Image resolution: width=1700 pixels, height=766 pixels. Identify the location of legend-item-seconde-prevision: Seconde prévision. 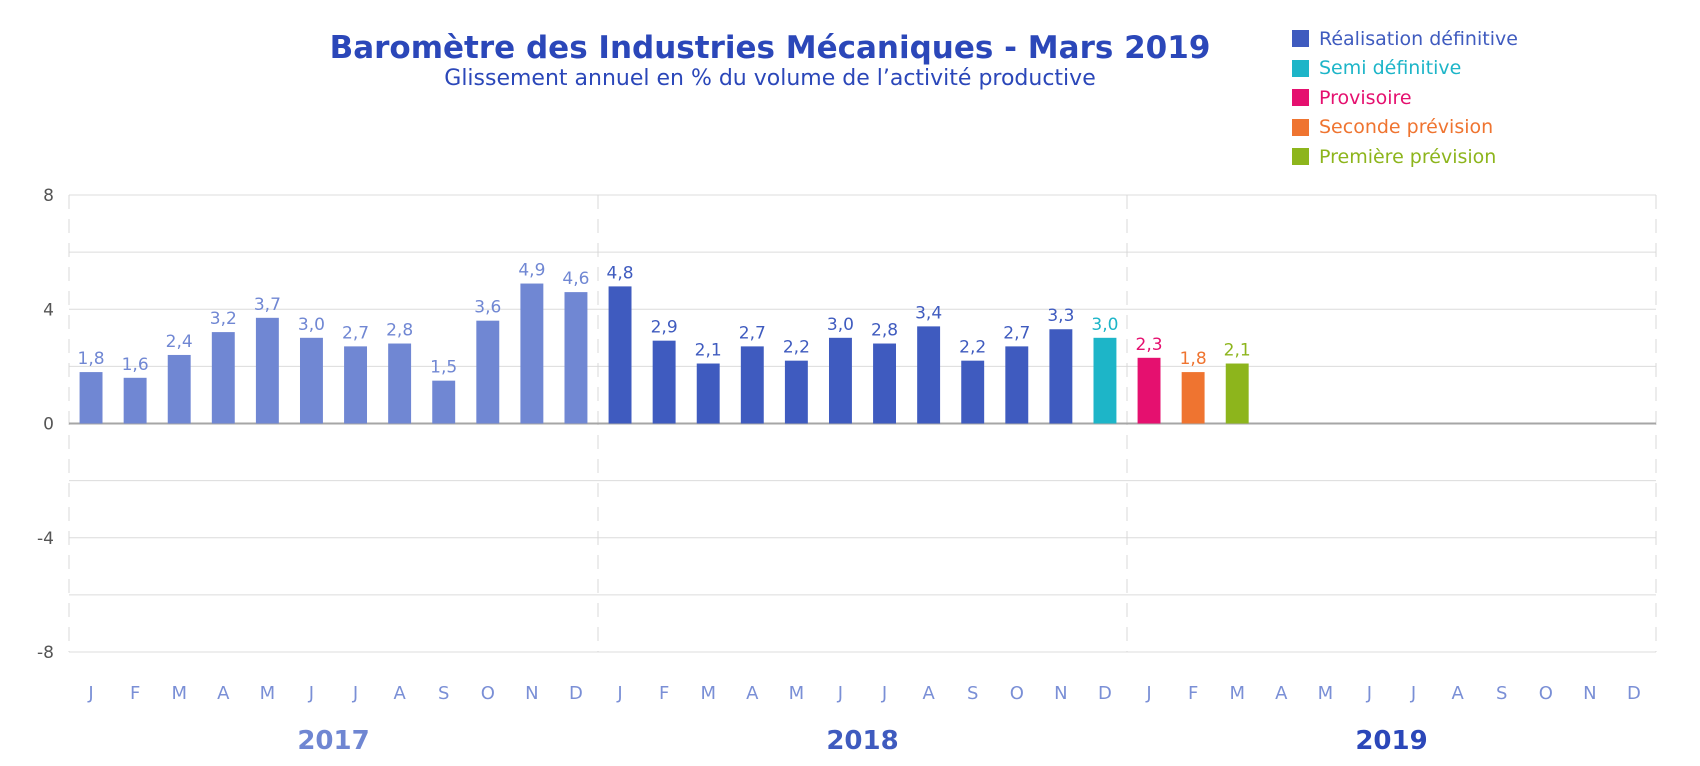
(1405, 128).